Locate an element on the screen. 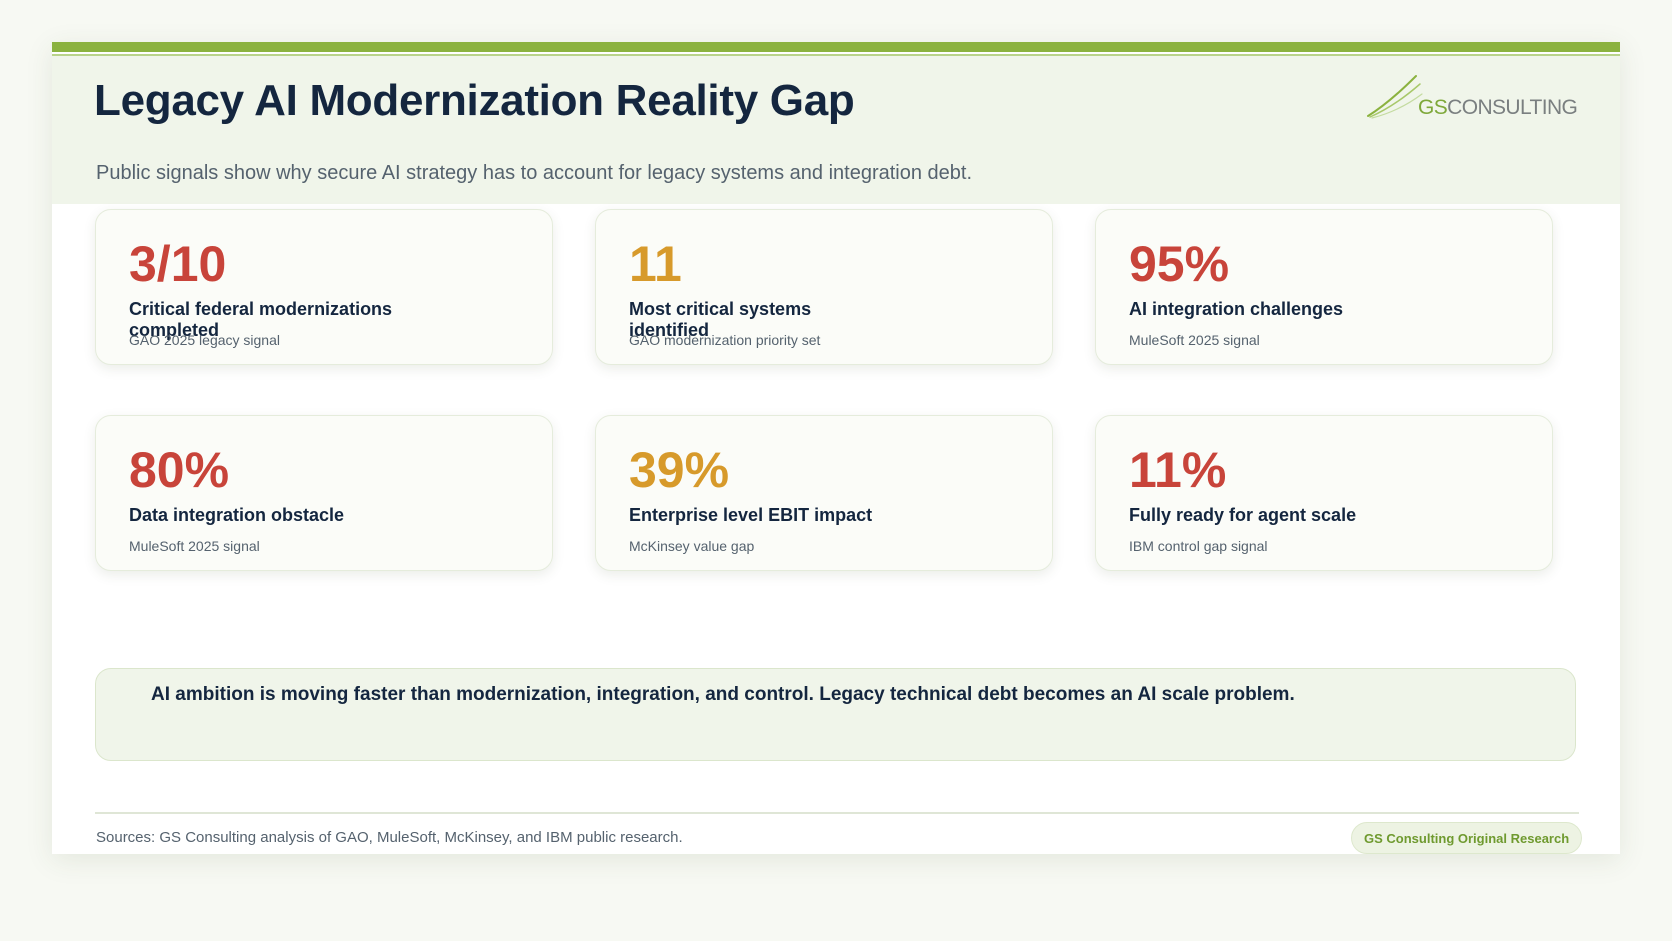 The width and height of the screenshot is (1672, 941). gs-consulting-logo: GSCONSULTING is located at coordinates (1472, 97).